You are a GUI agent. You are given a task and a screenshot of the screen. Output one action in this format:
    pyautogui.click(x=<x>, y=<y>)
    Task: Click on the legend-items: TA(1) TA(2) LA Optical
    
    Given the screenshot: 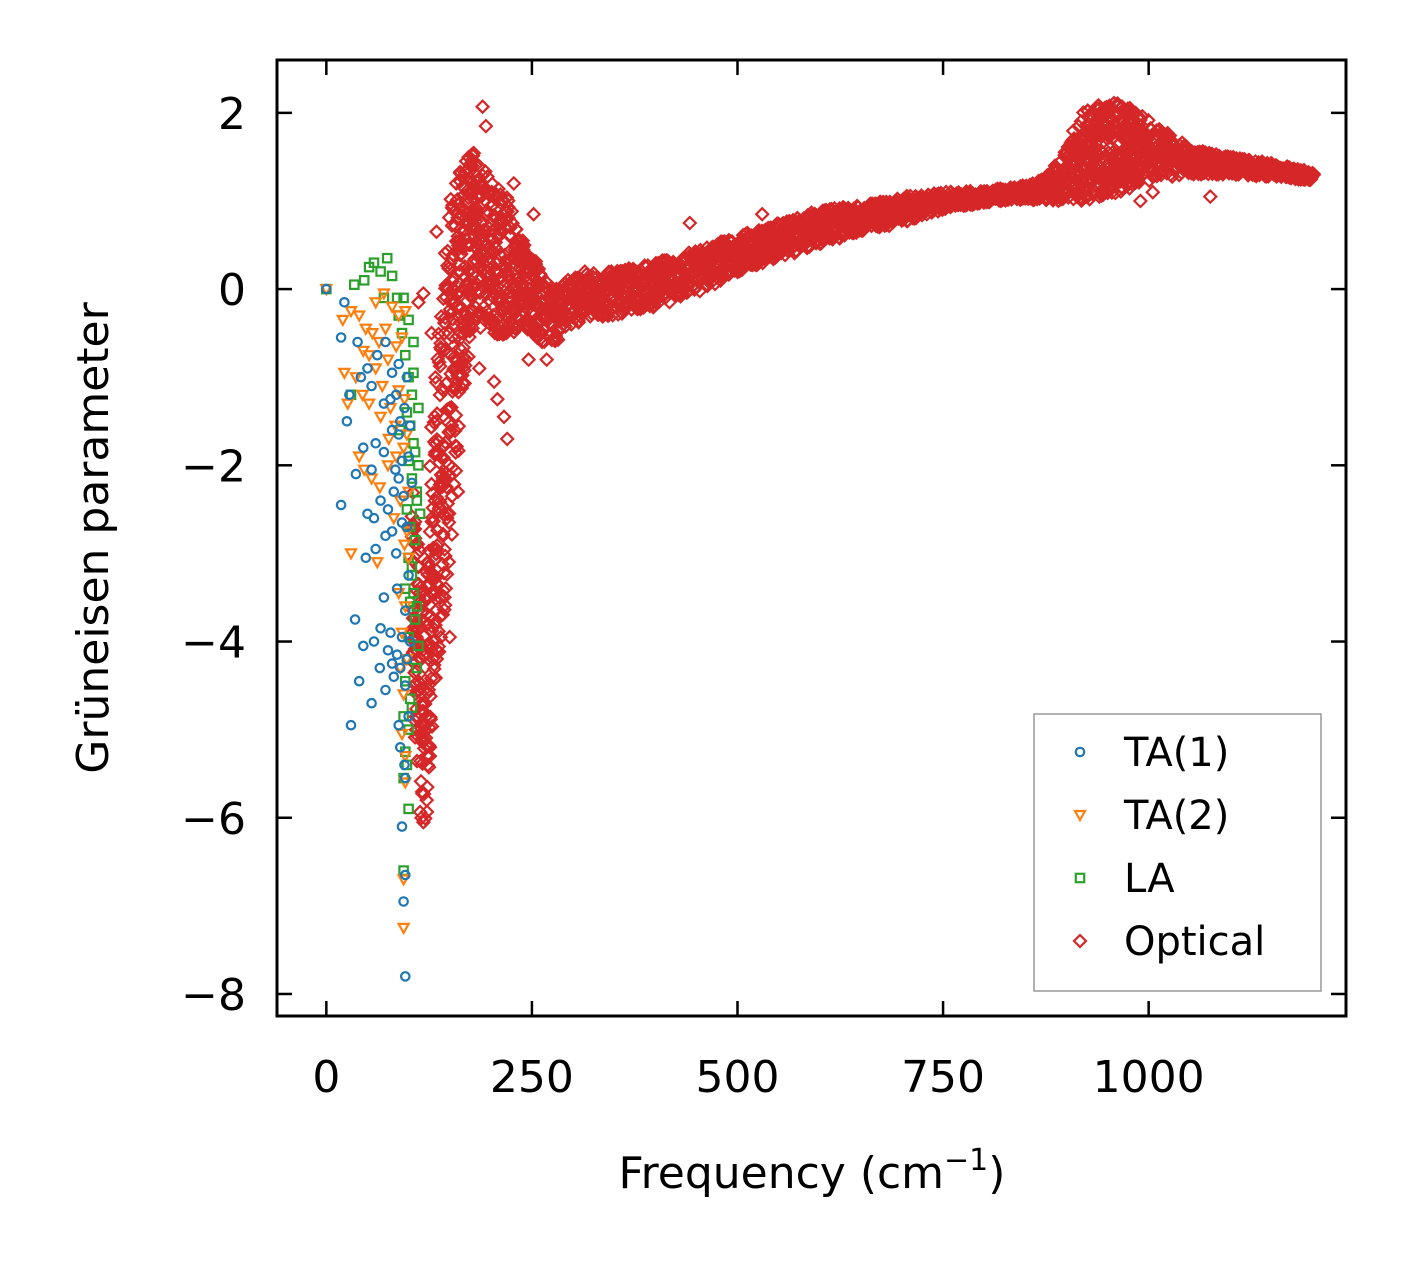 What is the action you would take?
    pyautogui.click(x=1168, y=847)
    